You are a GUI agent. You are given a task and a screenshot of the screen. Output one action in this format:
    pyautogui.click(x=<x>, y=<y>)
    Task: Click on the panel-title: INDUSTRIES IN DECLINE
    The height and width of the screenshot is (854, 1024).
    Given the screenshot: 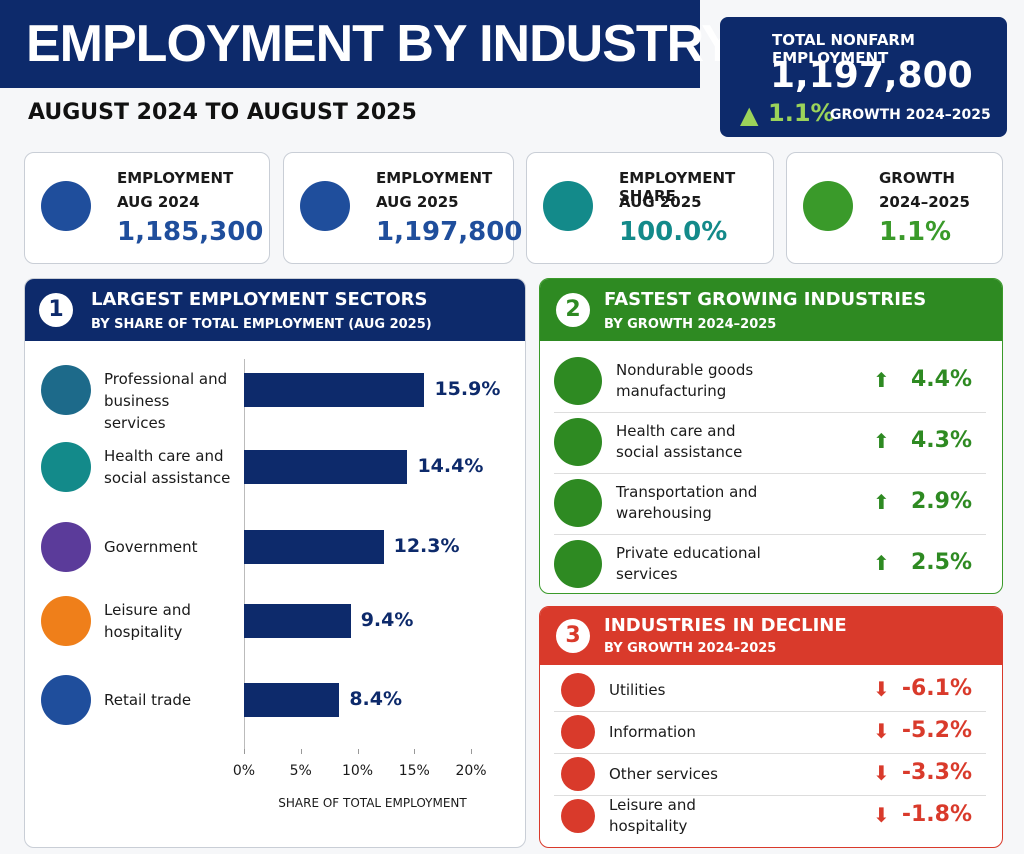 What is the action you would take?
    pyautogui.click(x=725, y=625)
    